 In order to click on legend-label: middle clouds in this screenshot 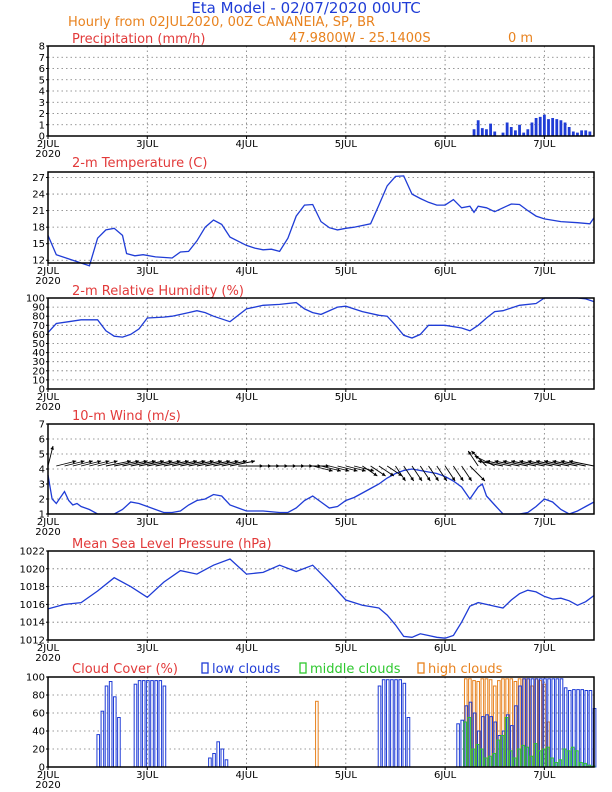, I will do `click(355, 669)`.